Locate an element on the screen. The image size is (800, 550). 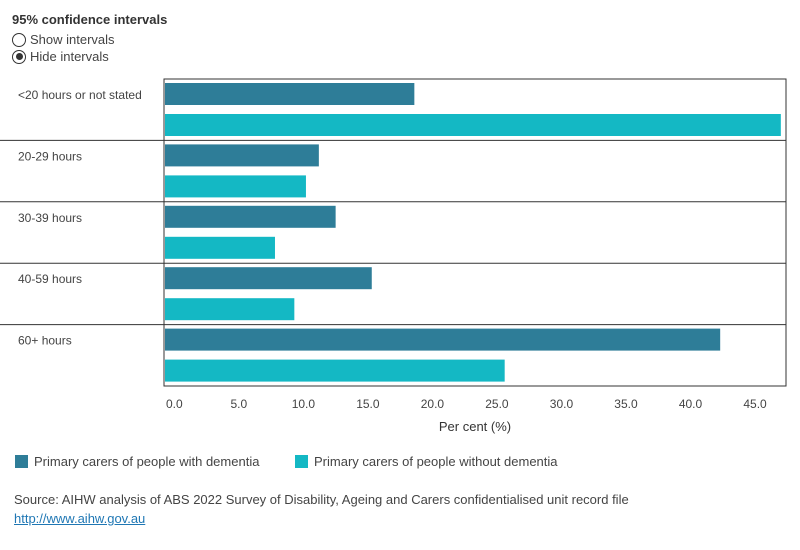
x-tick-label: 30.0 is located at coordinates (562, 404).